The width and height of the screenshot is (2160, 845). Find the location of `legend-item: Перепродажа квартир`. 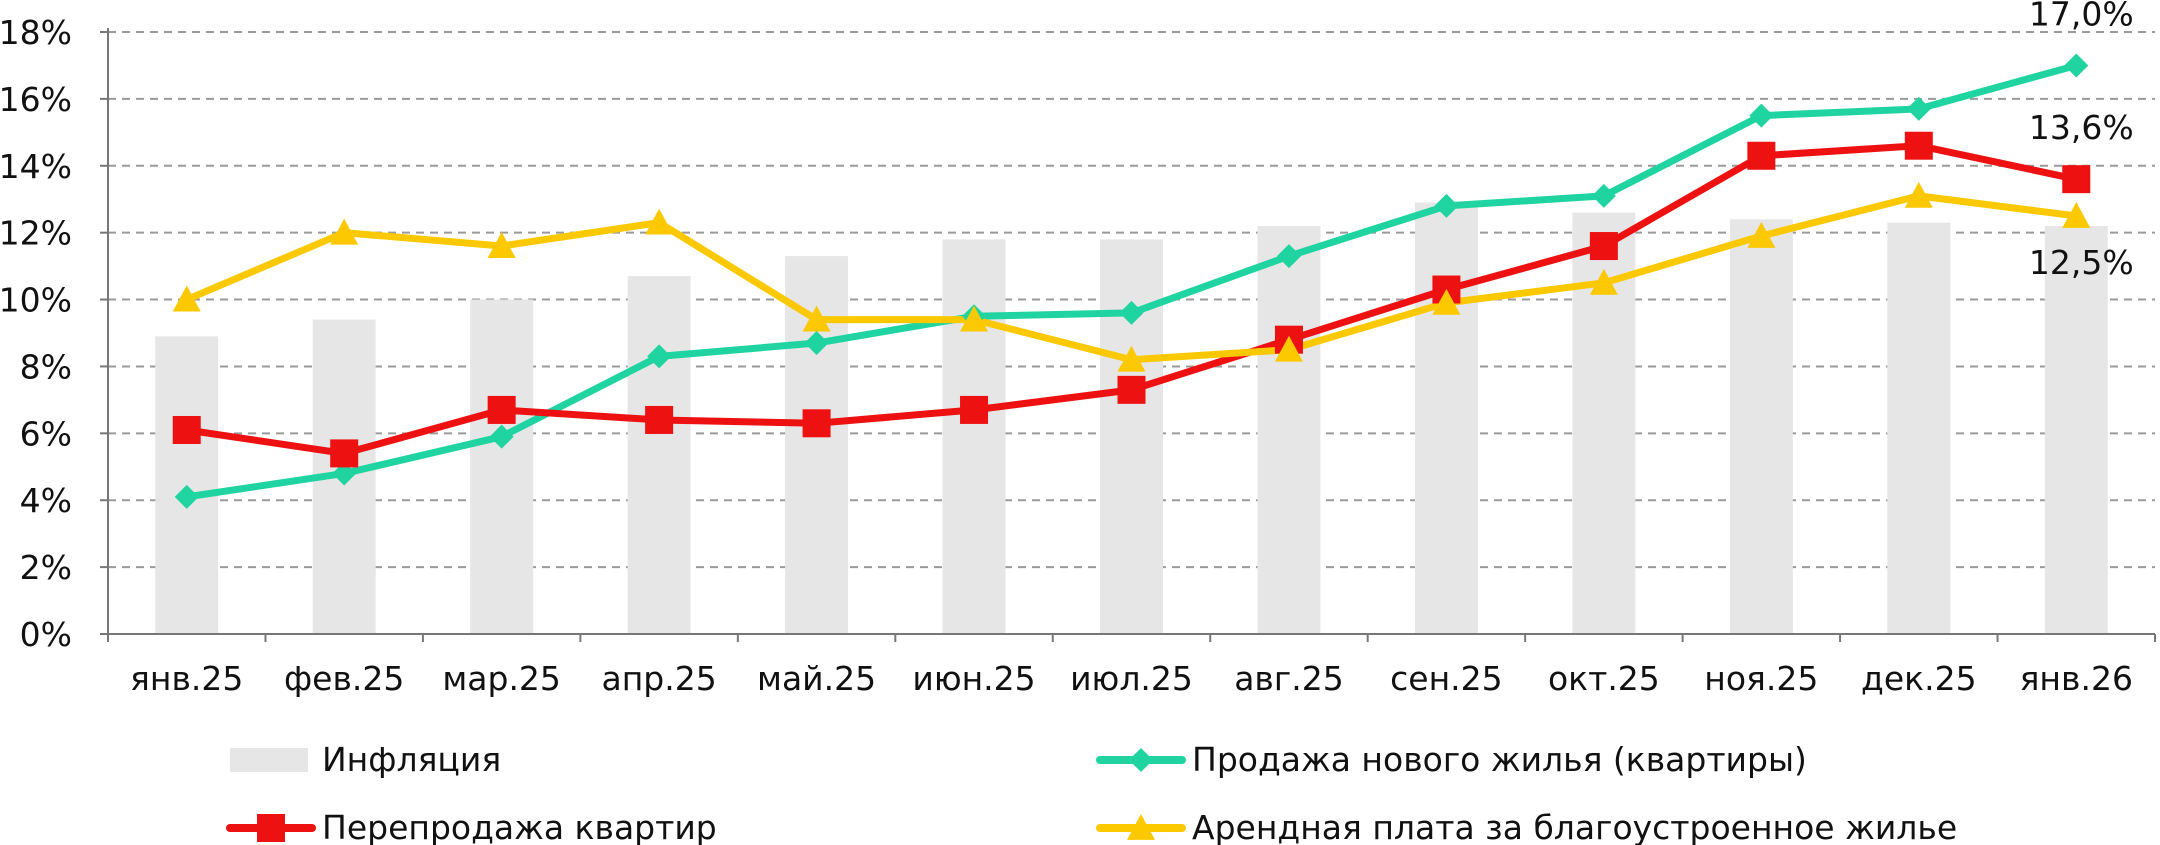

legend-item: Перепродажа квартир is located at coordinates (471, 826).